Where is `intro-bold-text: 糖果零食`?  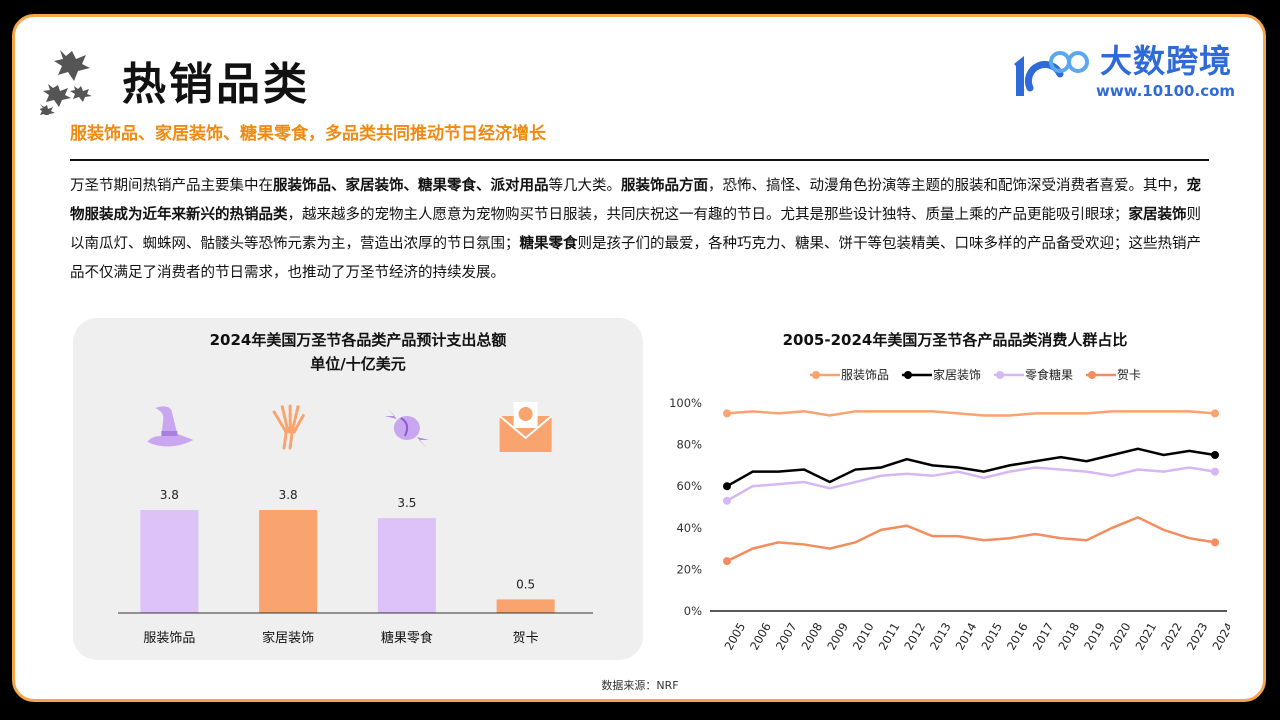
intro-bold-text: 糖果零食 is located at coordinates (548, 244).